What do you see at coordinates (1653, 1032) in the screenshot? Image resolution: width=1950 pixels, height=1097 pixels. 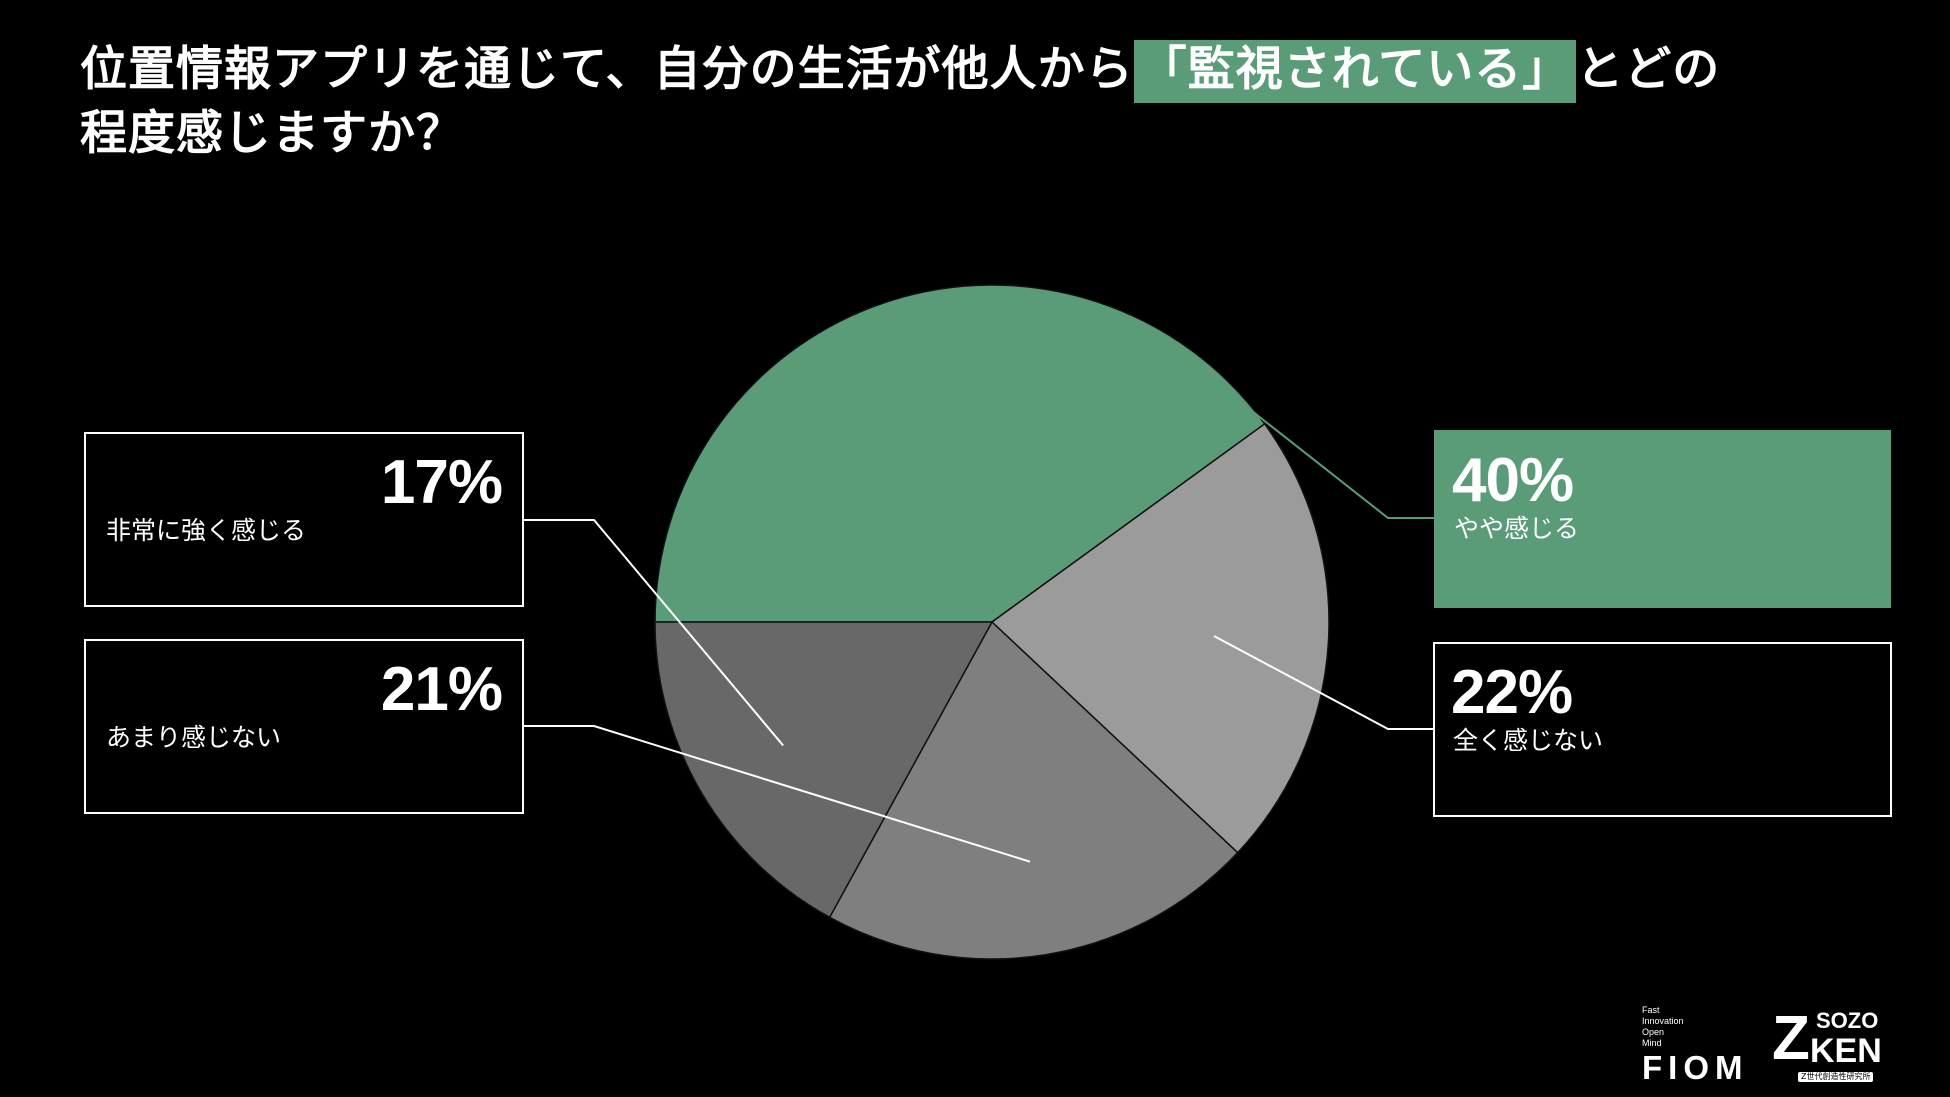 I see `fiom-small-line: Open` at bounding box center [1653, 1032].